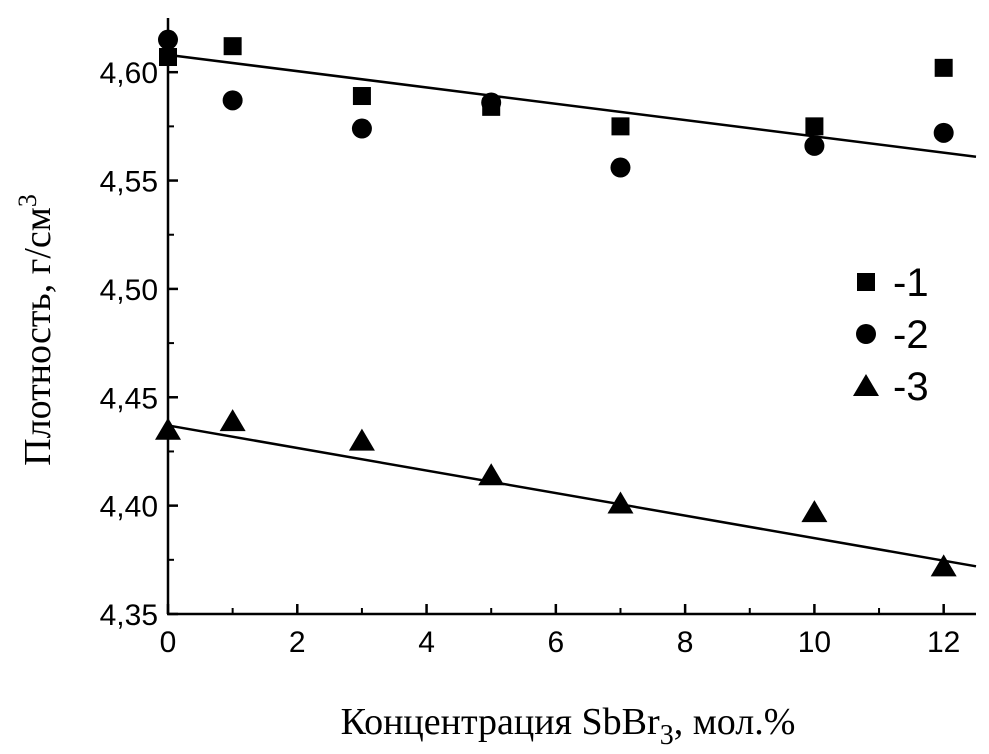 This screenshot has height=754, width=989. I want to click on legend: -1 -2 -3, so click(891, 335).